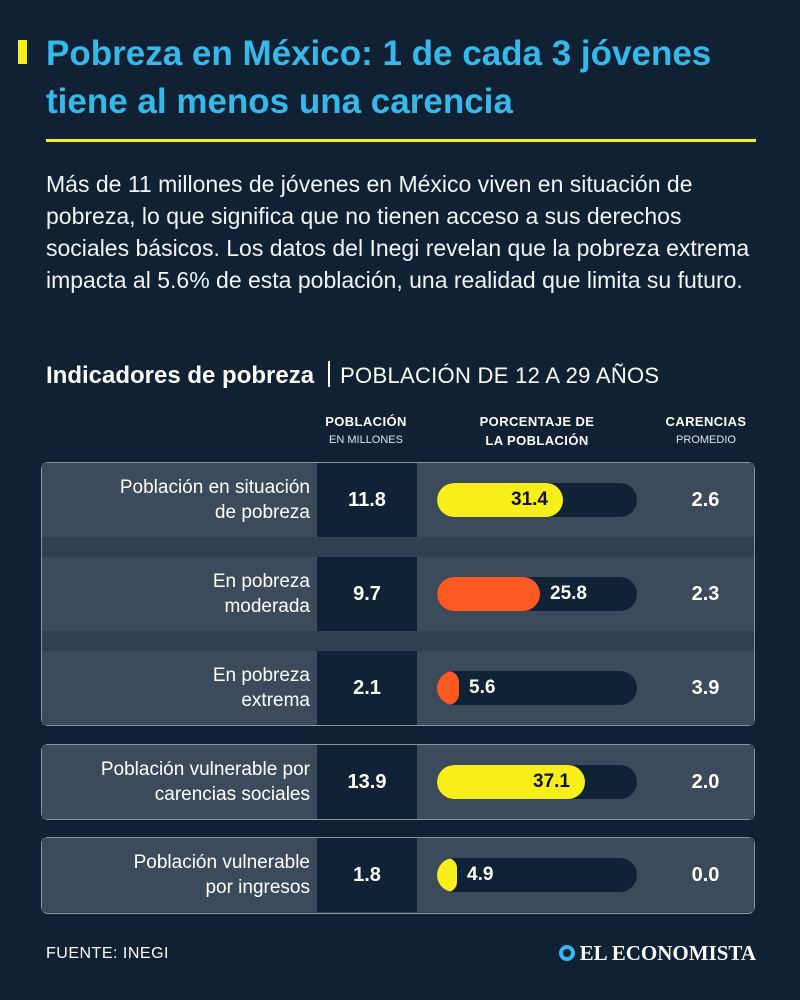  I want to click on column-header-deprivations: CARENCIAS PROMEDIO, so click(706, 431).